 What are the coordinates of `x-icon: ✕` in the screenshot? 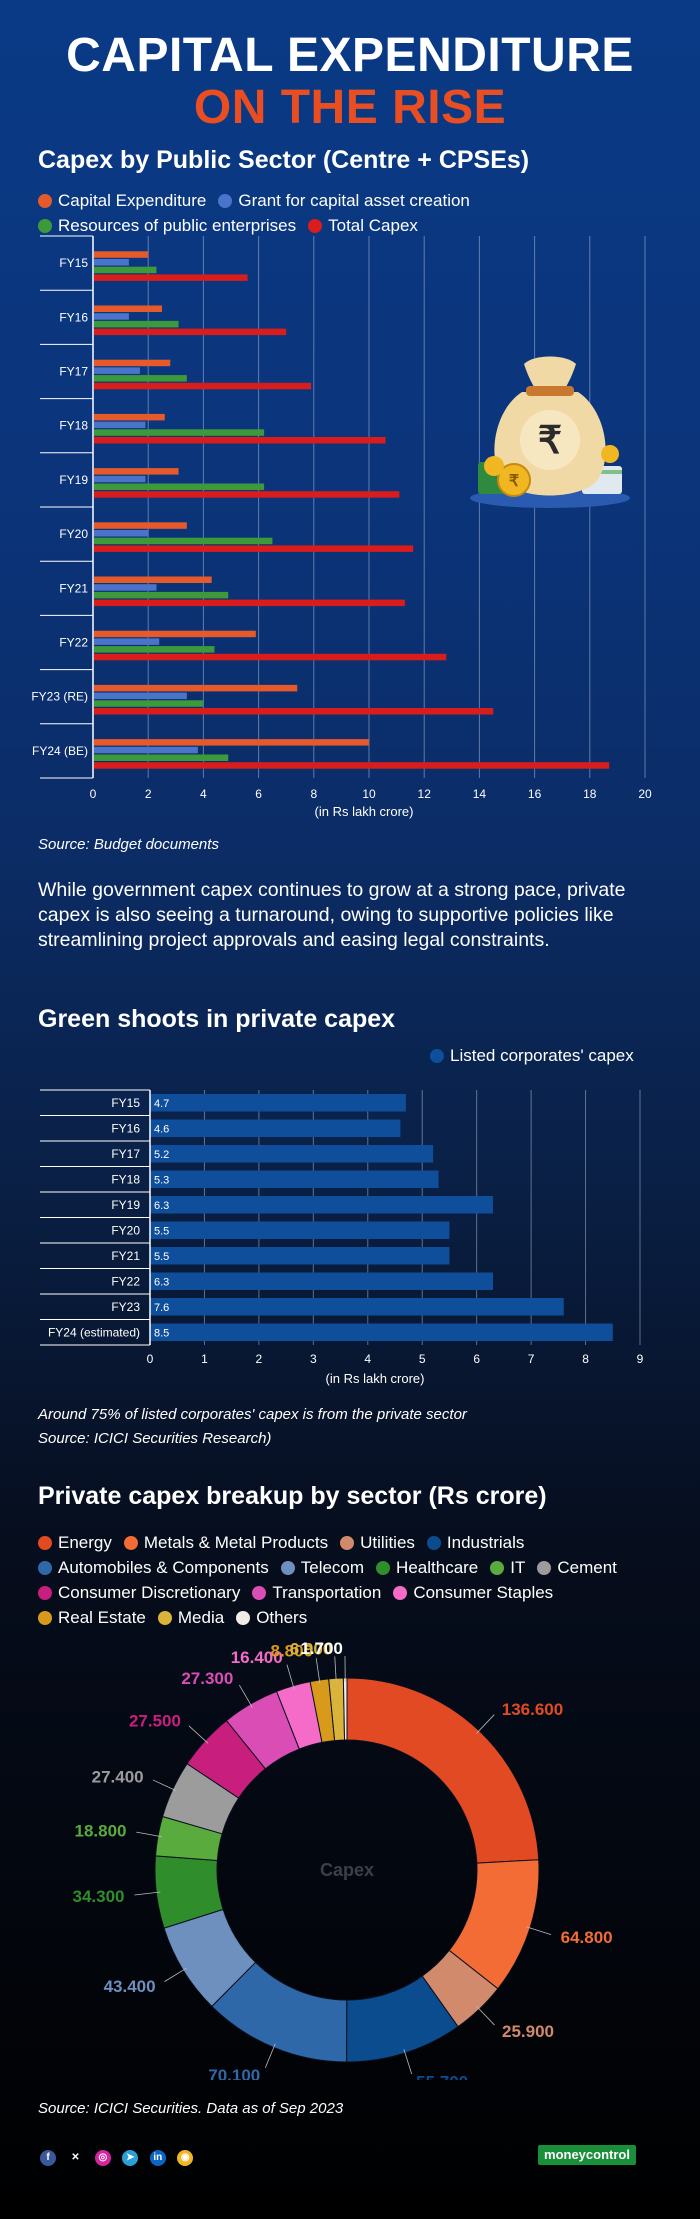 It's located at (75, 2157).